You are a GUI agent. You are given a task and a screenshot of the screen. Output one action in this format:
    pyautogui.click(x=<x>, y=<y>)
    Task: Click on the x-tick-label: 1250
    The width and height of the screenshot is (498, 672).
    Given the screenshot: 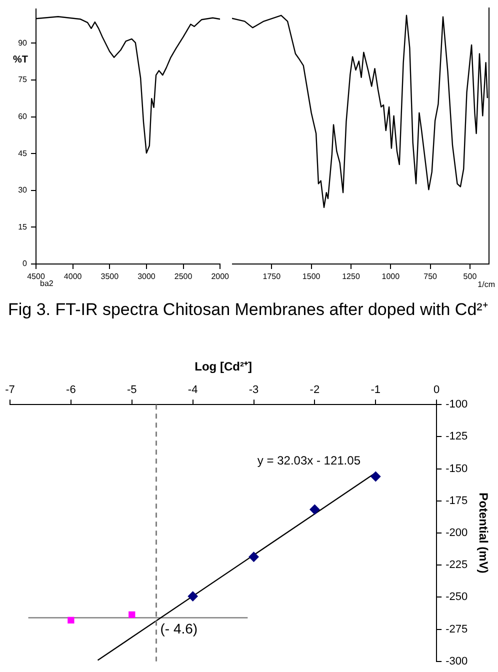 What is the action you would take?
    pyautogui.click(x=351, y=277)
    